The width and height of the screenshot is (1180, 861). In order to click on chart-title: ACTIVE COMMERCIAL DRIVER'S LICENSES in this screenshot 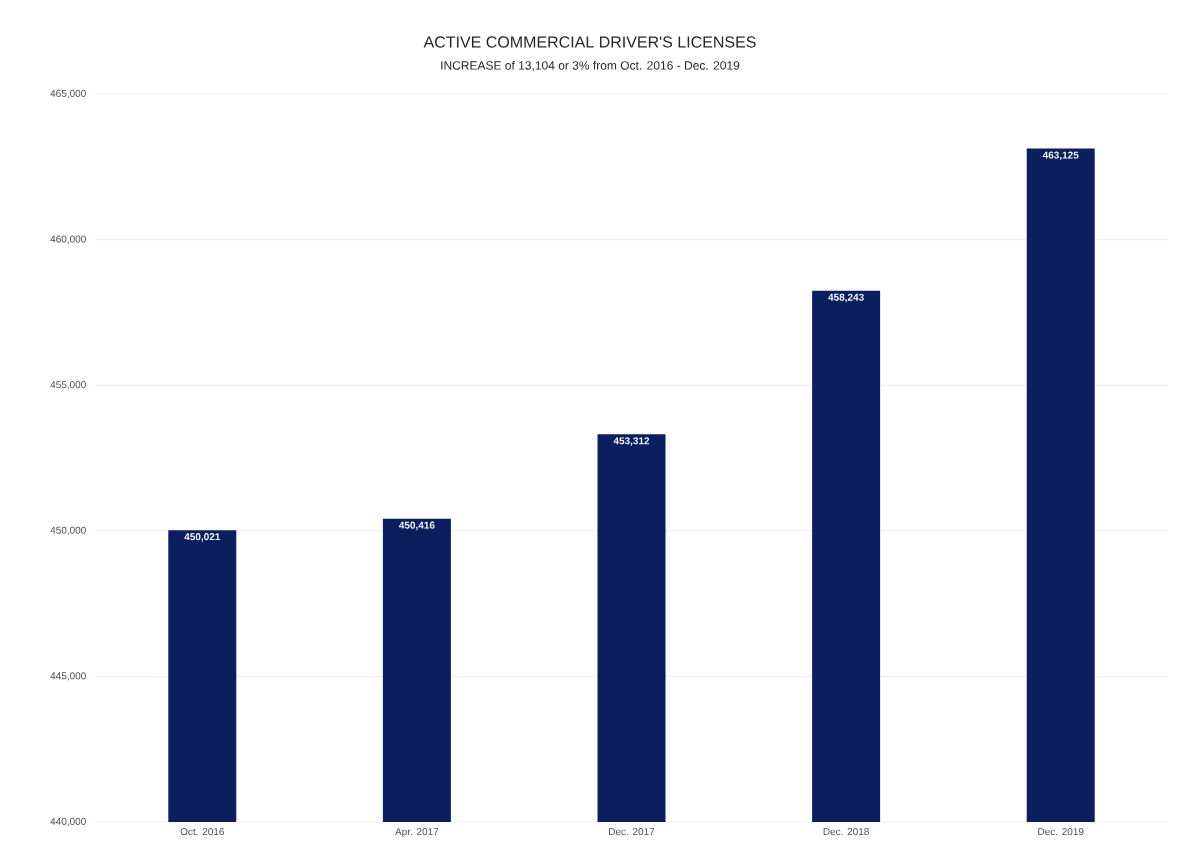, I will do `click(589, 42)`.